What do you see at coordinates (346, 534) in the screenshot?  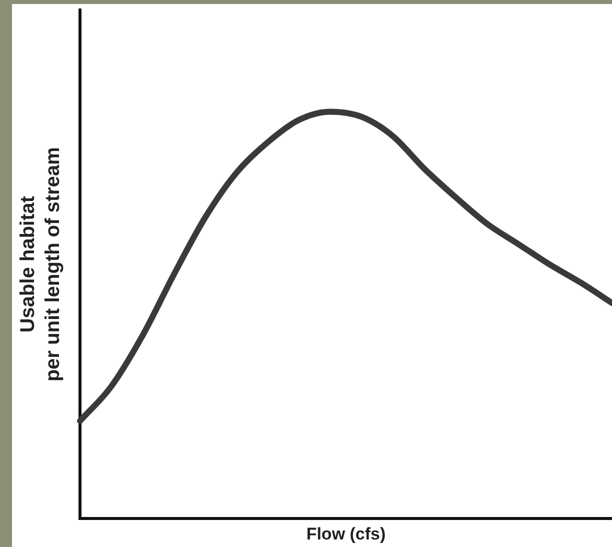 I see `x-axis-title: Flow (cfs)` at bounding box center [346, 534].